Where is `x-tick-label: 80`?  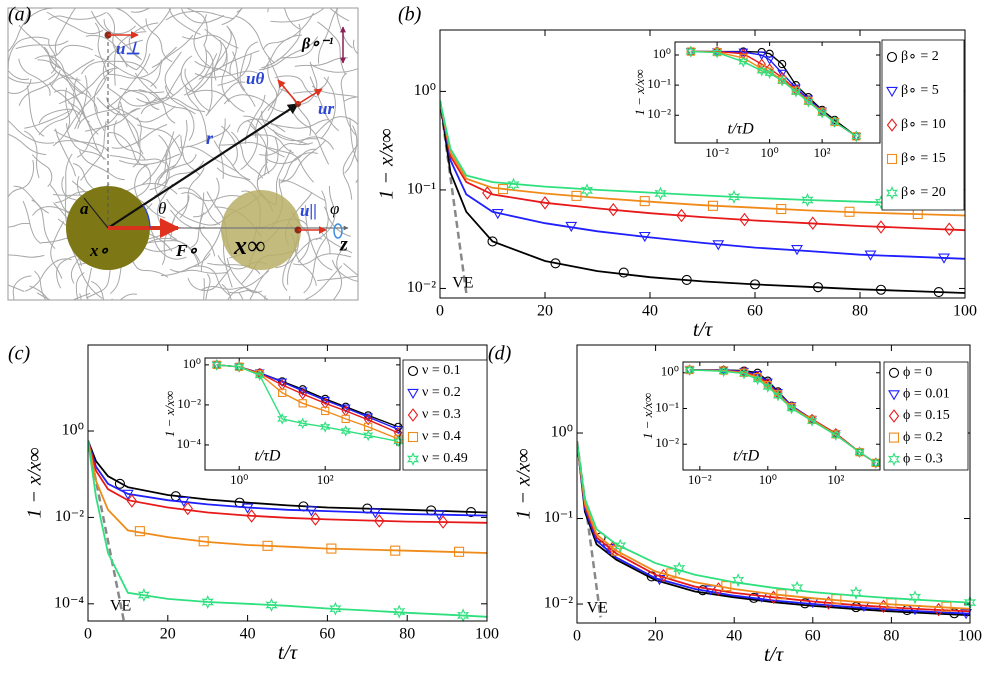
x-tick-label: 80 is located at coordinates (860, 310).